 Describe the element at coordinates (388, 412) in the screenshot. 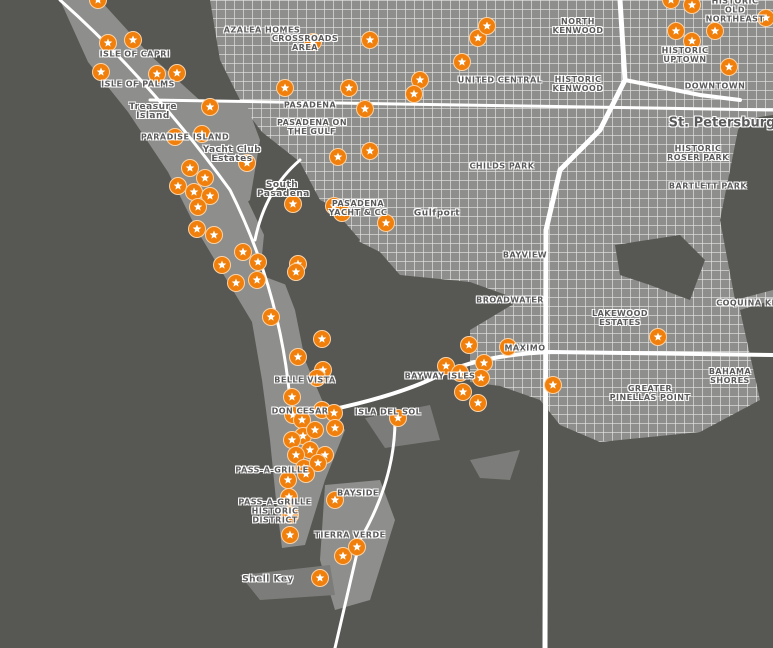

I see `label-isla-del-sol: Isla Del Sol` at that location.